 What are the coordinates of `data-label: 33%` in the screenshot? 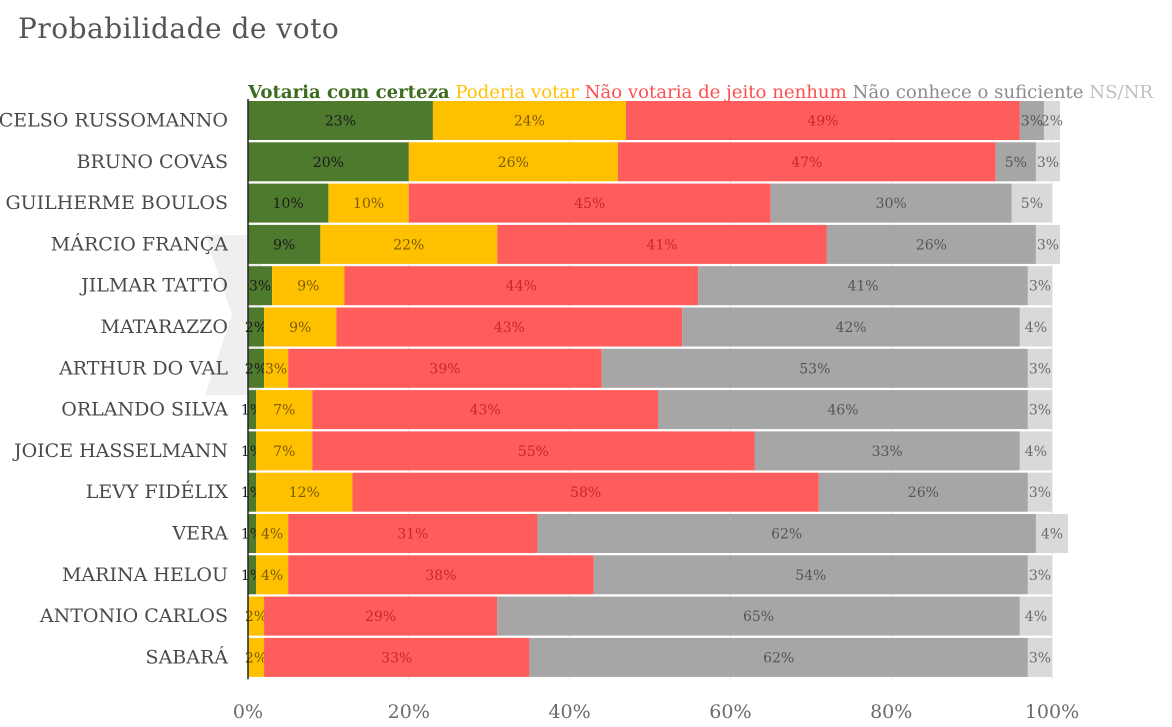 It's located at (396, 658).